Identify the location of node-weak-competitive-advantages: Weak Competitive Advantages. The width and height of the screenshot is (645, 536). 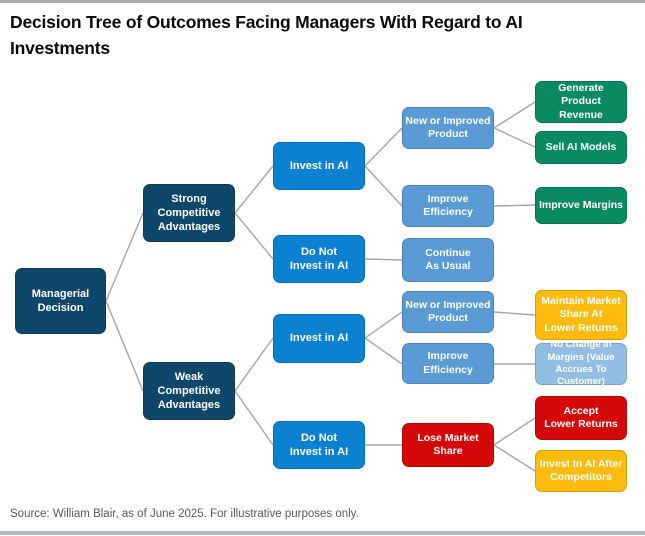
(189, 391).